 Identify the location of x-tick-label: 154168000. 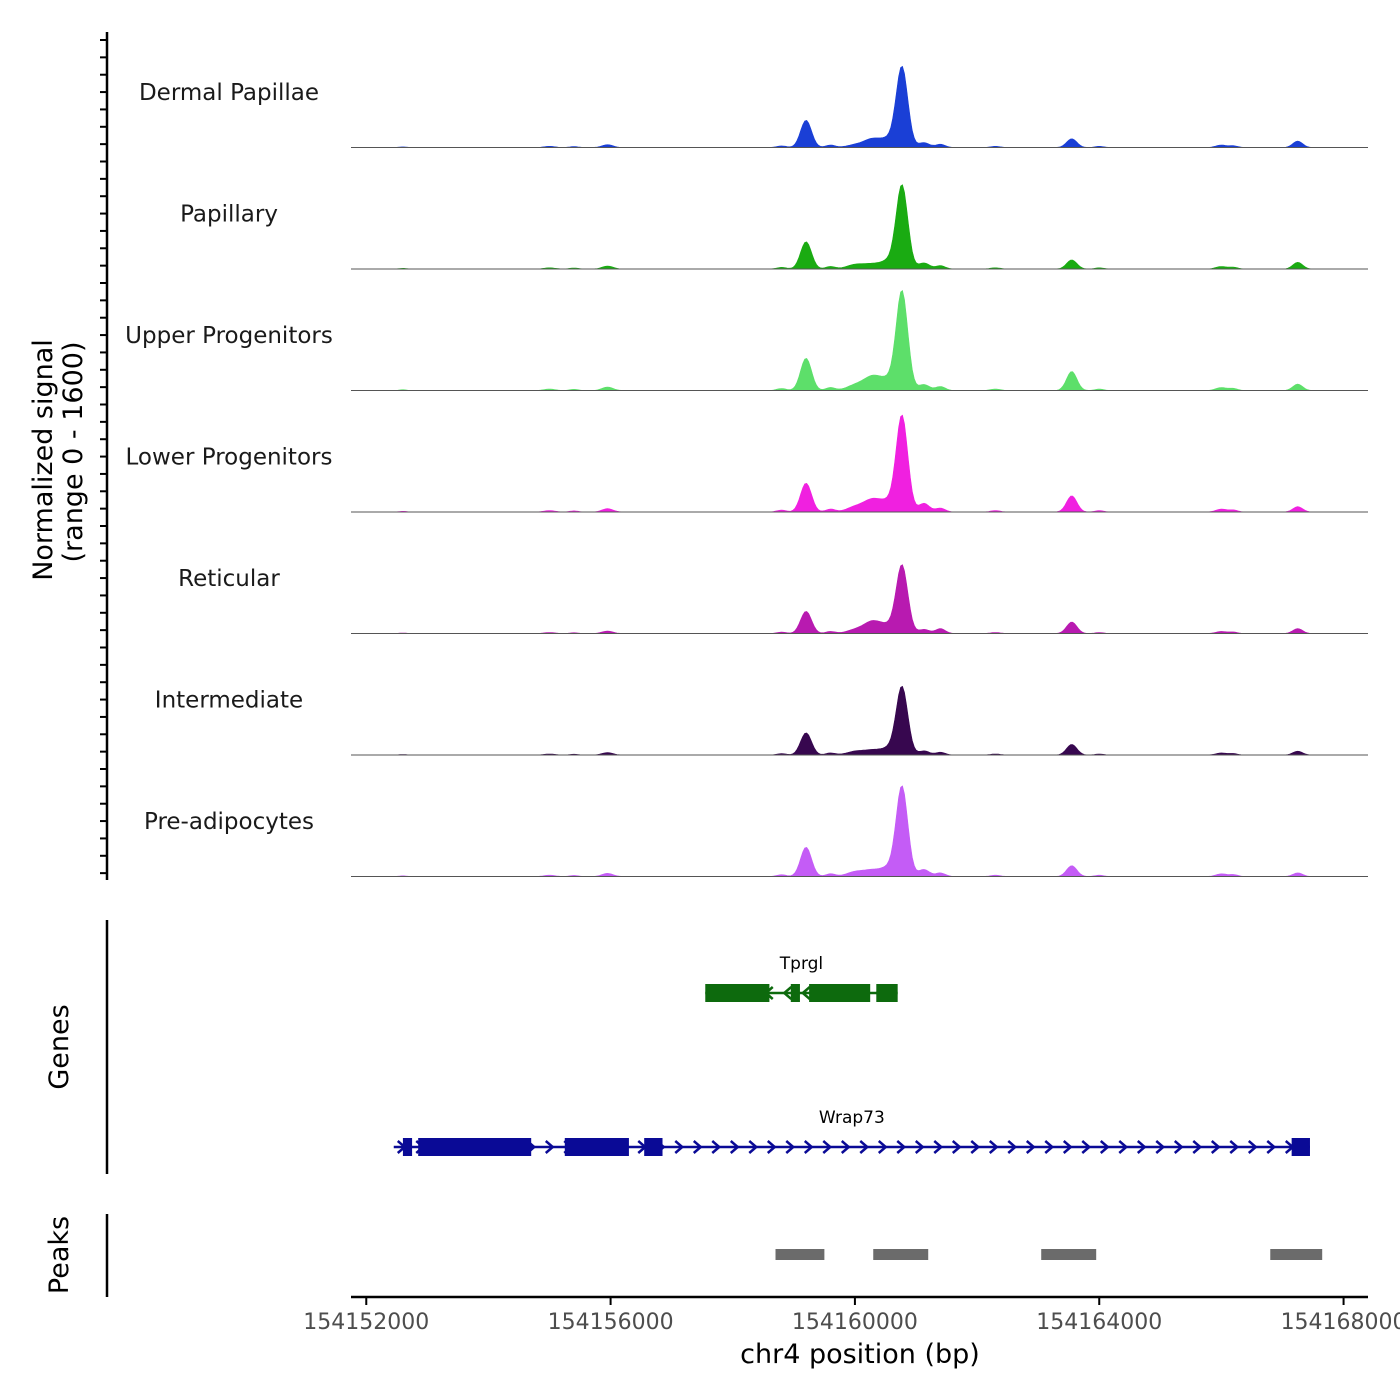
(1340, 1322).